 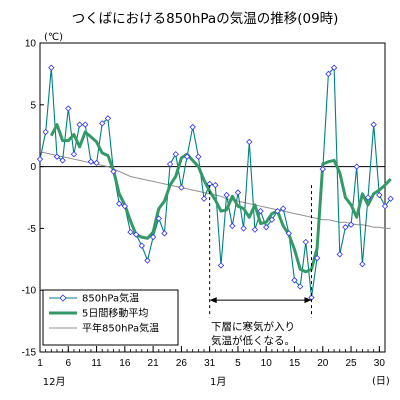 What do you see at coordinates (238, 363) in the screenshot?
I see `x-tick-label: 5` at bounding box center [238, 363].